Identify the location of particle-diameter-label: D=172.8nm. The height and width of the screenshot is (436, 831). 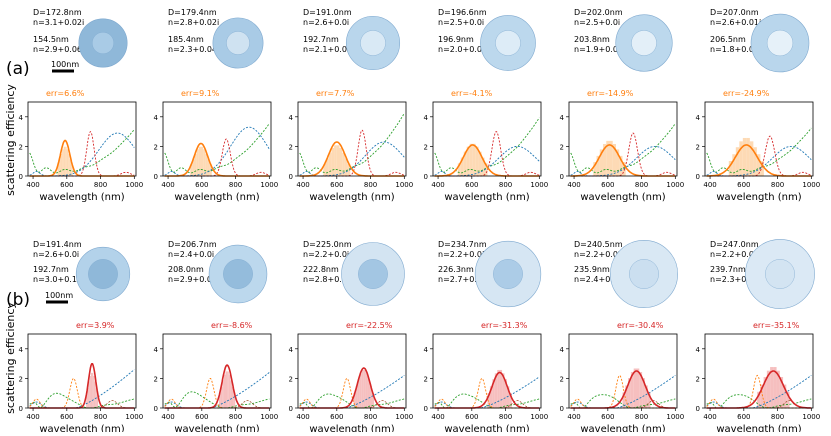
(57, 12).